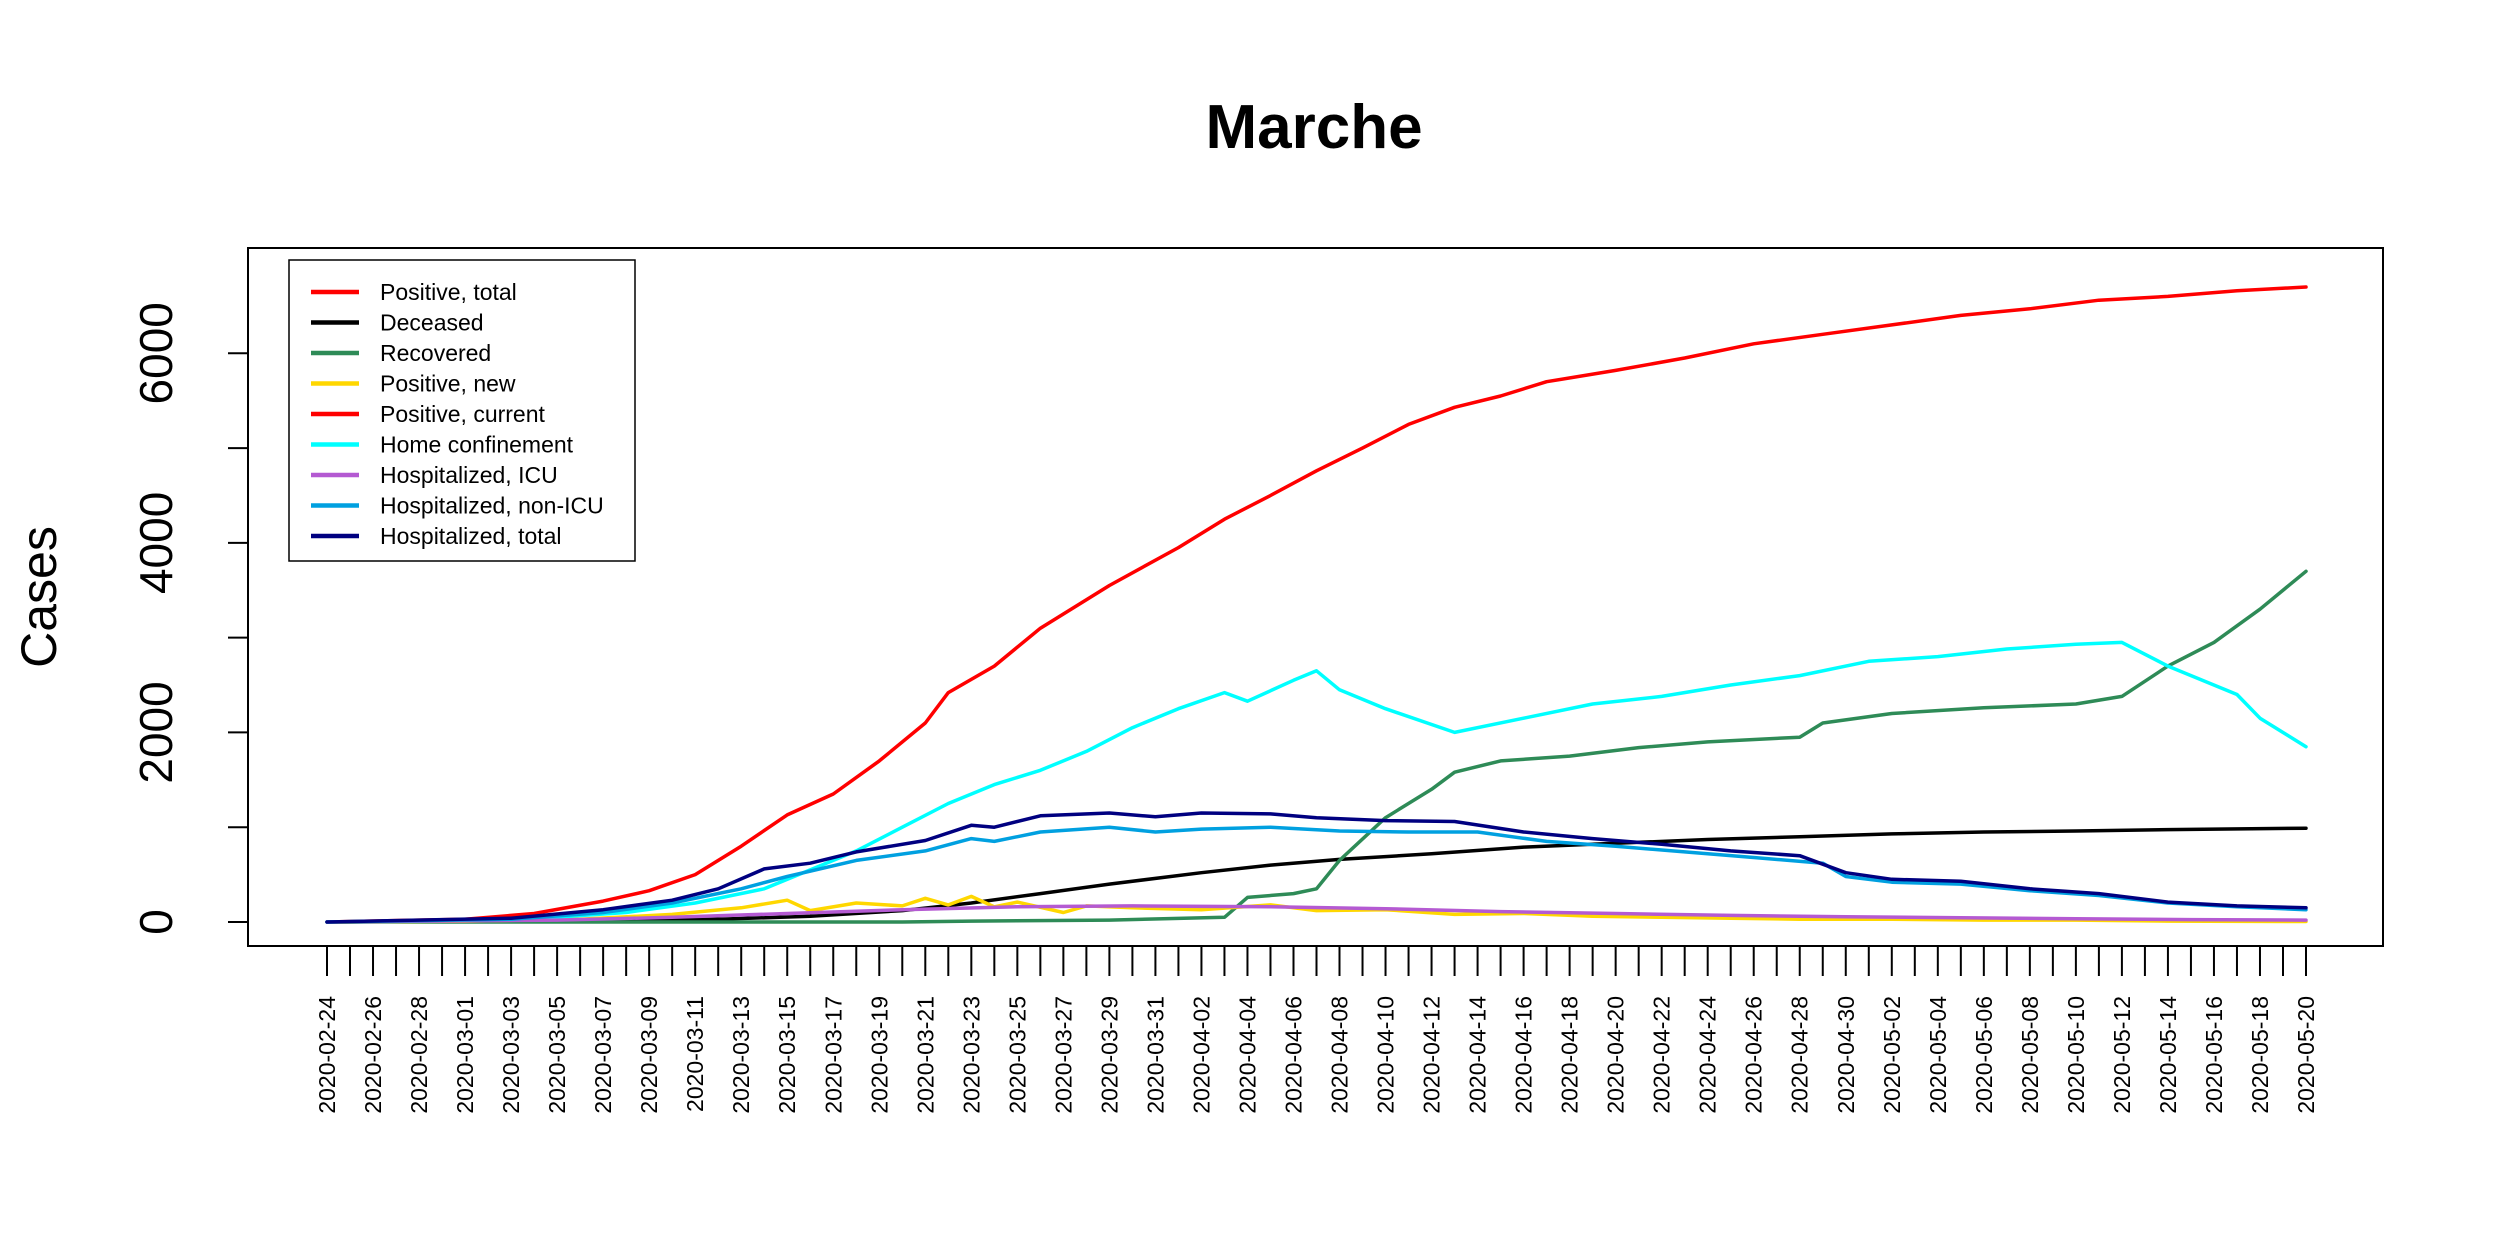 This screenshot has width=2500, height=1250. I want to click on x-tick-label: 2020-03-07, so click(603, 1055).